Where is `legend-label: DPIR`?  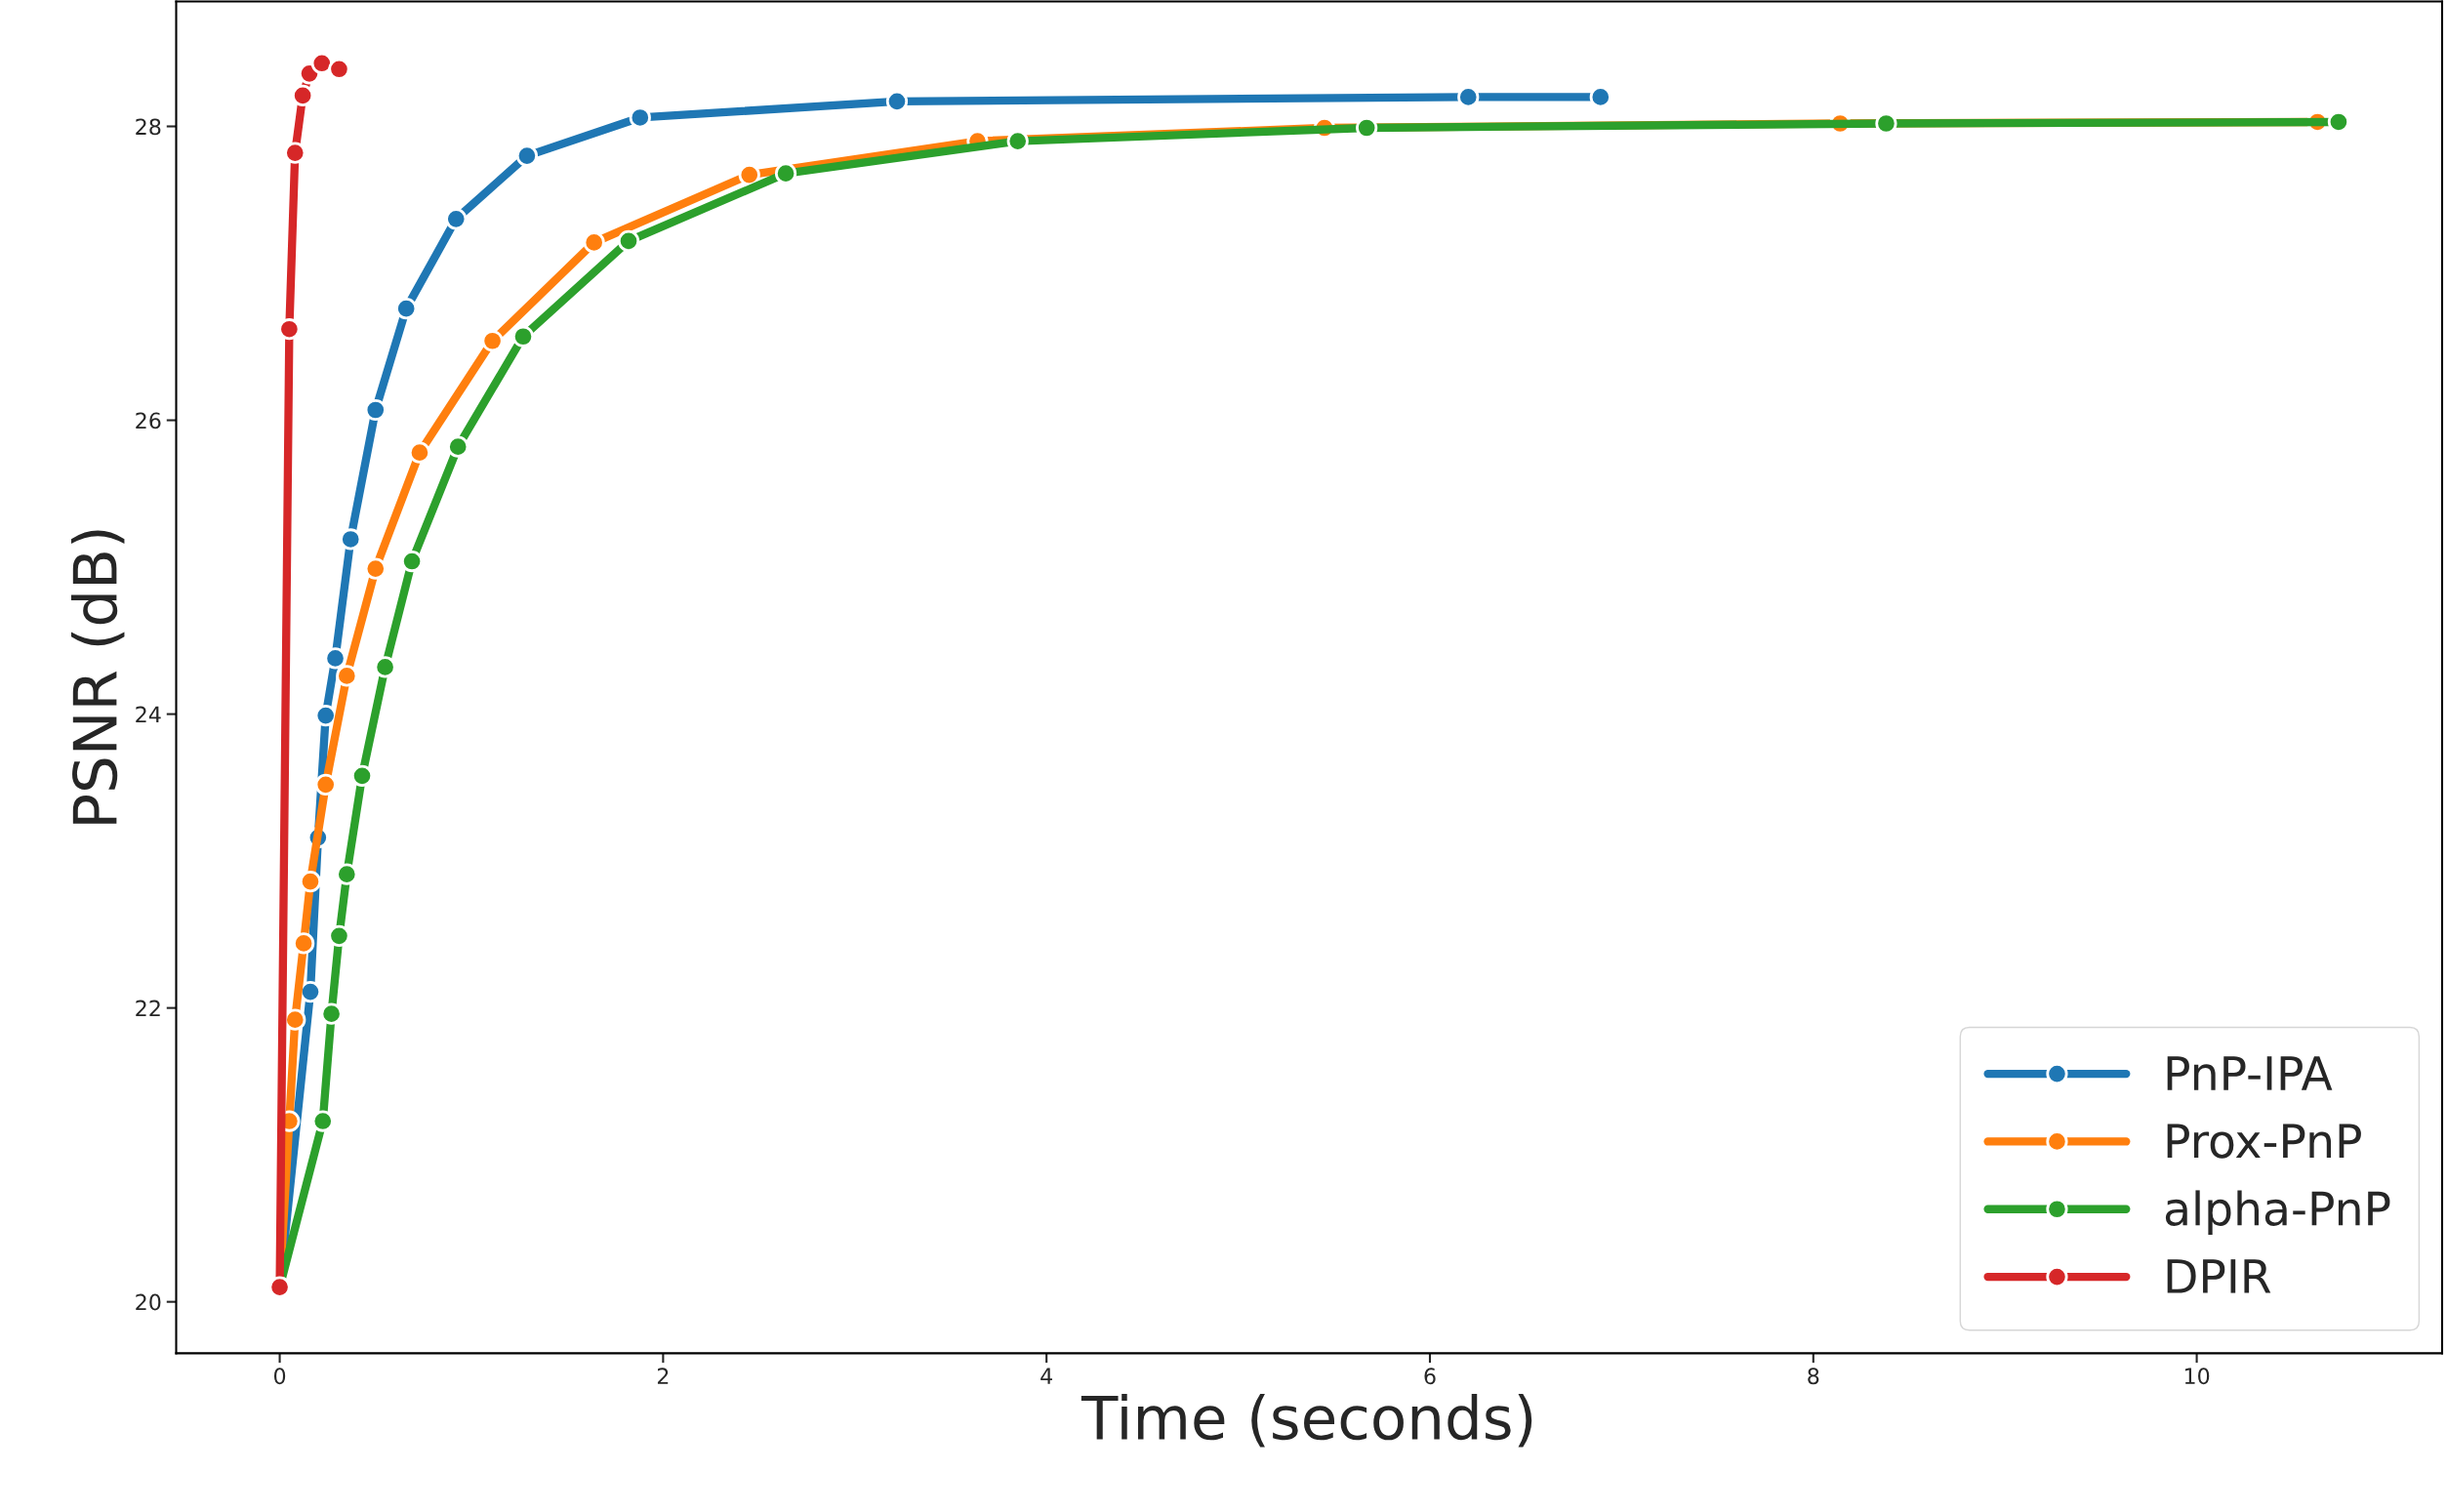
legend-label: DPIR is located at coordinates (2219, 1276).